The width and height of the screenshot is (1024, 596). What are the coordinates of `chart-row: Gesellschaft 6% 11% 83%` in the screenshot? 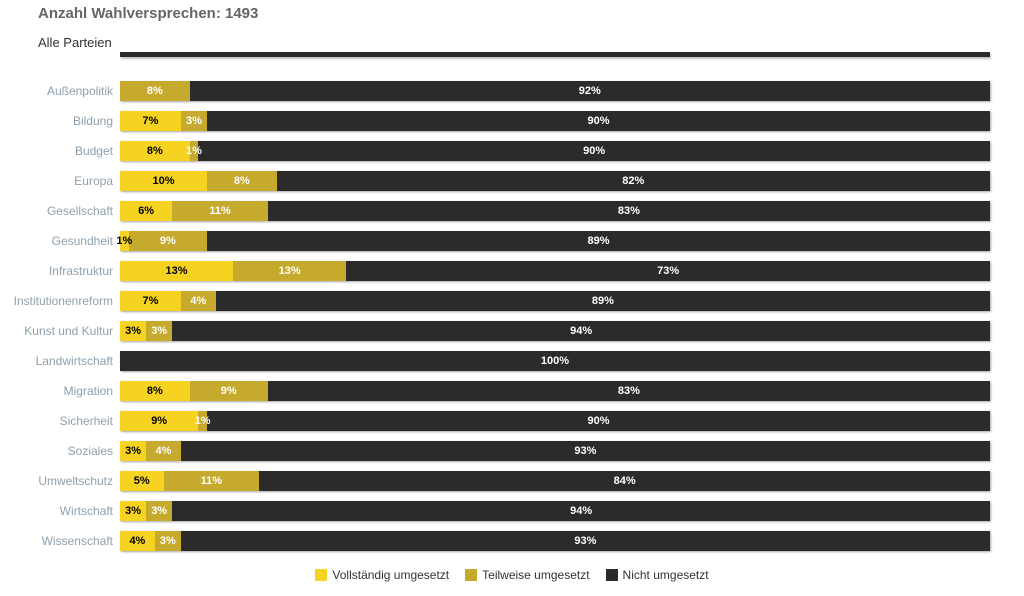 It's located at (512, 211).